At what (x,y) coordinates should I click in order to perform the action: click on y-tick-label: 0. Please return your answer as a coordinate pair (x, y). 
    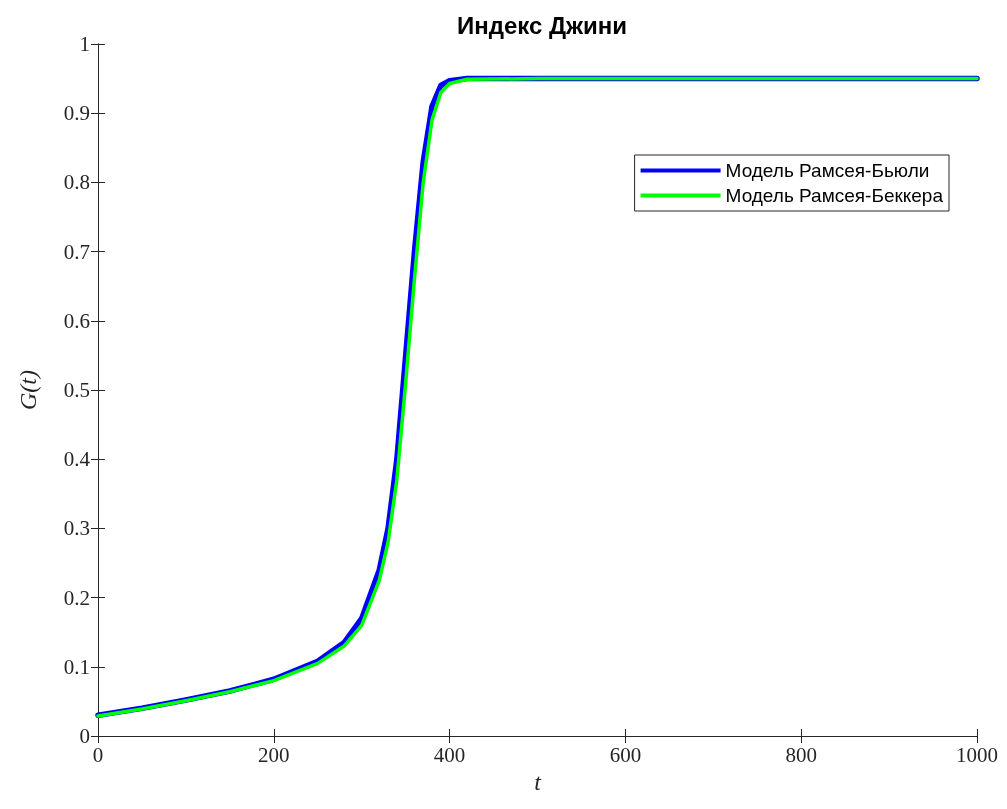
    Looking at the image, I should click on (84, 736).